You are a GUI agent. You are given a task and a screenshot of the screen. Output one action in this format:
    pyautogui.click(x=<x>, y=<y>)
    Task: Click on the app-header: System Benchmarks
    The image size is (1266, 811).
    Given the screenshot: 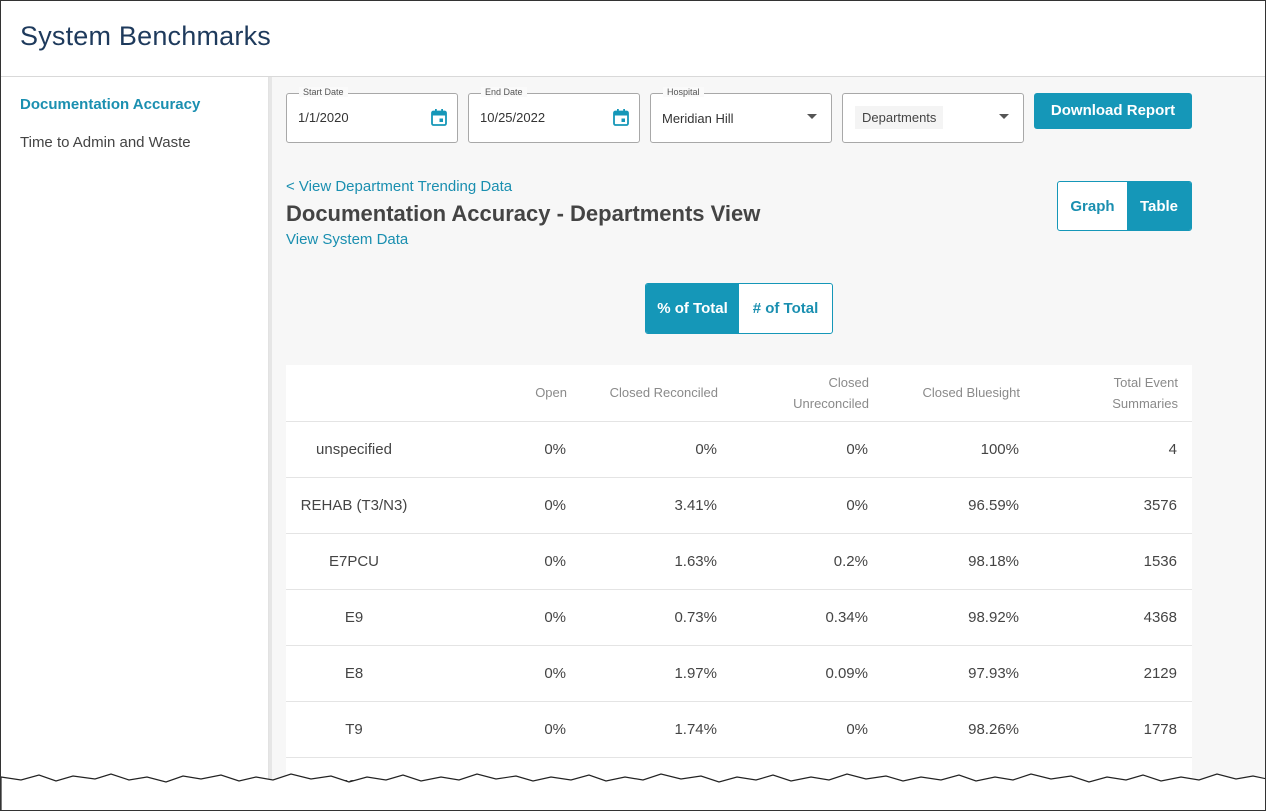 What is the action you would take?
    pyautogui.click(x=633, y=39)
    